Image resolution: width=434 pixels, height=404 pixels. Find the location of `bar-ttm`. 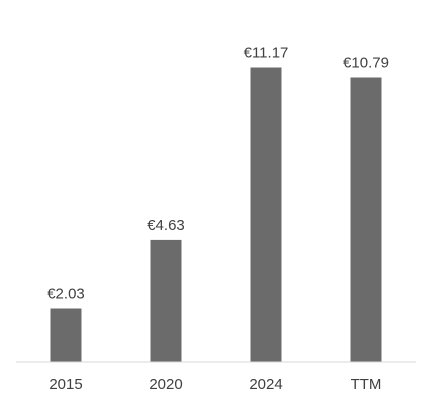

bar-ttm is located at coordinates (366, 219).